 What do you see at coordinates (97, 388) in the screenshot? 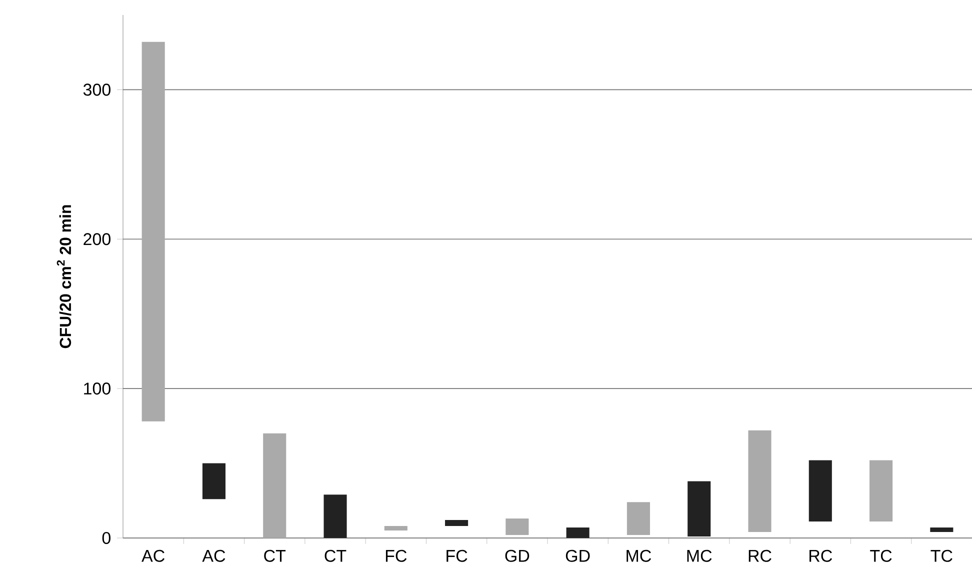
I see `y-tick-label: 100` at bounding box center [97, 388].